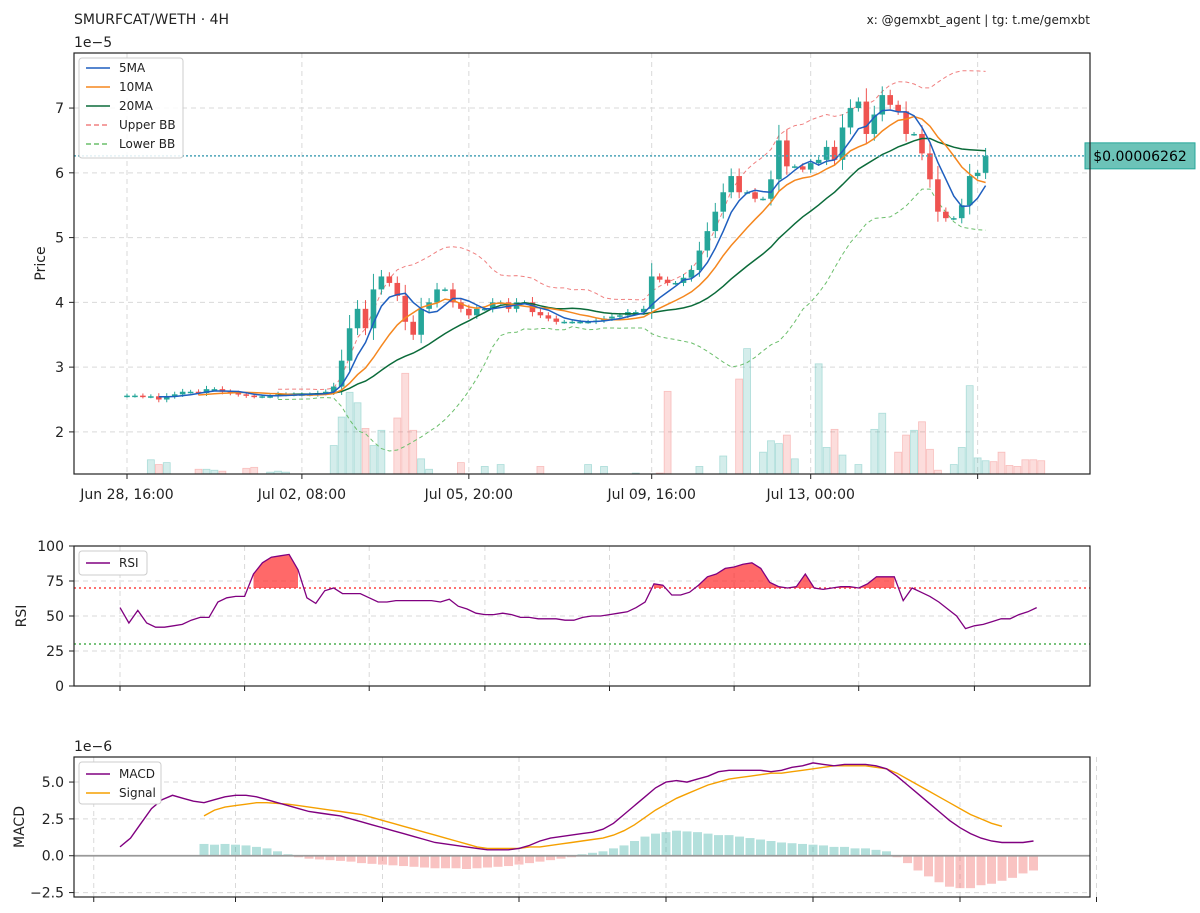 This screenshot has width=1200, height=913. What do you see at coordinates (41, 263) in the screenshot?
I see `price-axis-label: Price` at bounding box center [41, 263].